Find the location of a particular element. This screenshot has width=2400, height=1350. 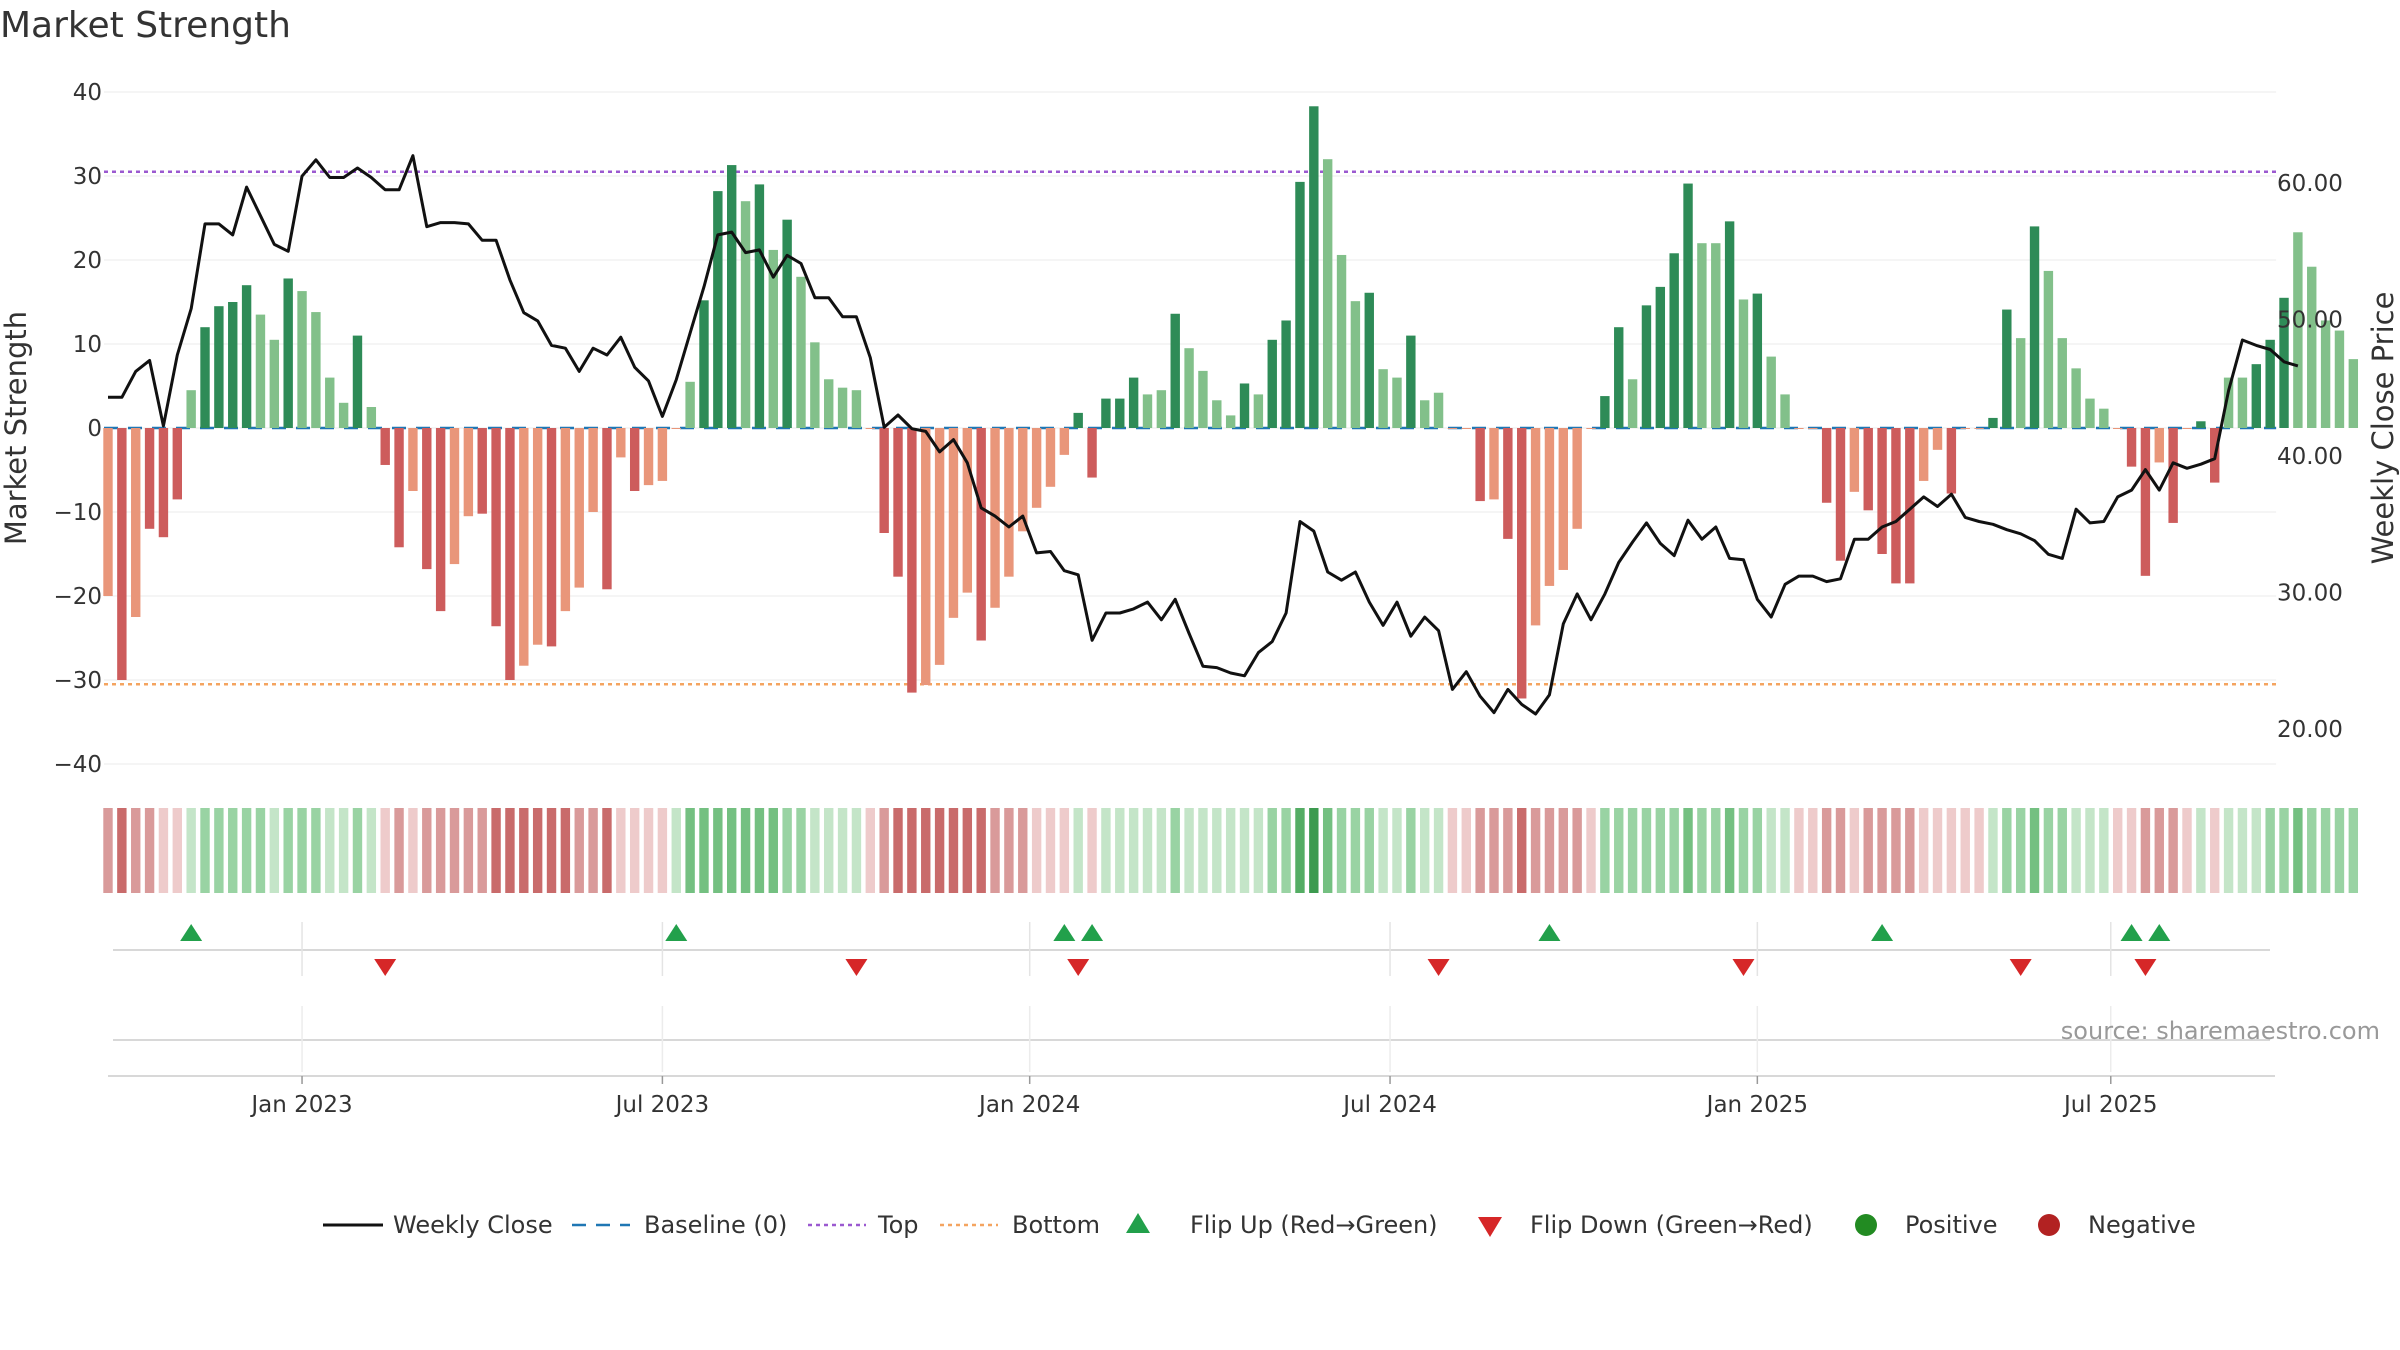

x-tick-label-4: Jan 2025 is located at coordinates (1756, 1105).